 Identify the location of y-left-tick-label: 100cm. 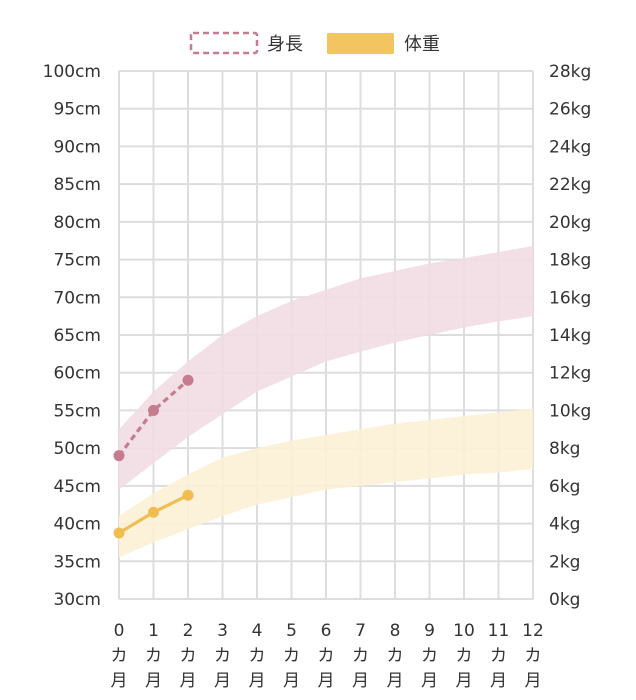
(72, 72).